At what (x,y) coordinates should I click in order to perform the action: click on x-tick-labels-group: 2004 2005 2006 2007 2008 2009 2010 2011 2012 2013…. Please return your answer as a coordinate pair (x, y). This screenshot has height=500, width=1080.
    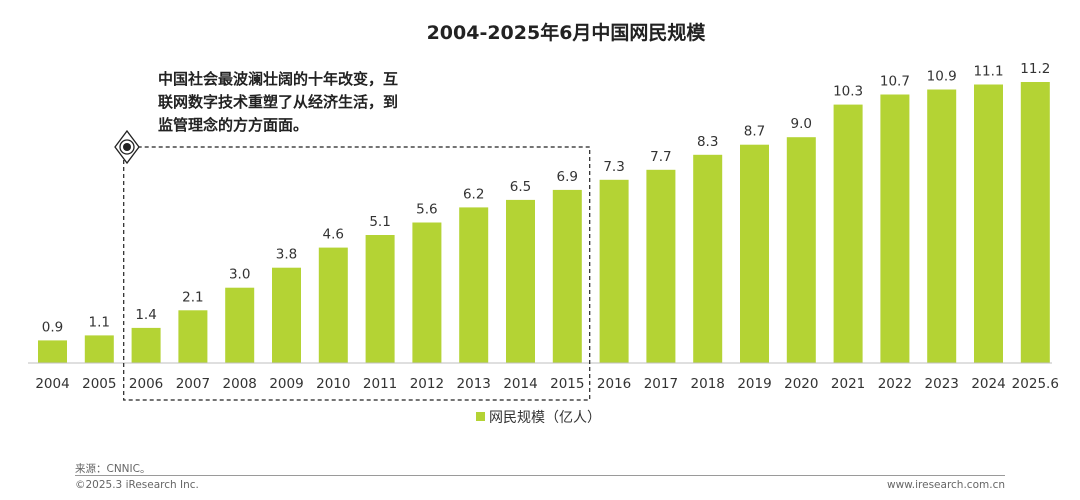
    Looking at the image, I should click on (547, 384).